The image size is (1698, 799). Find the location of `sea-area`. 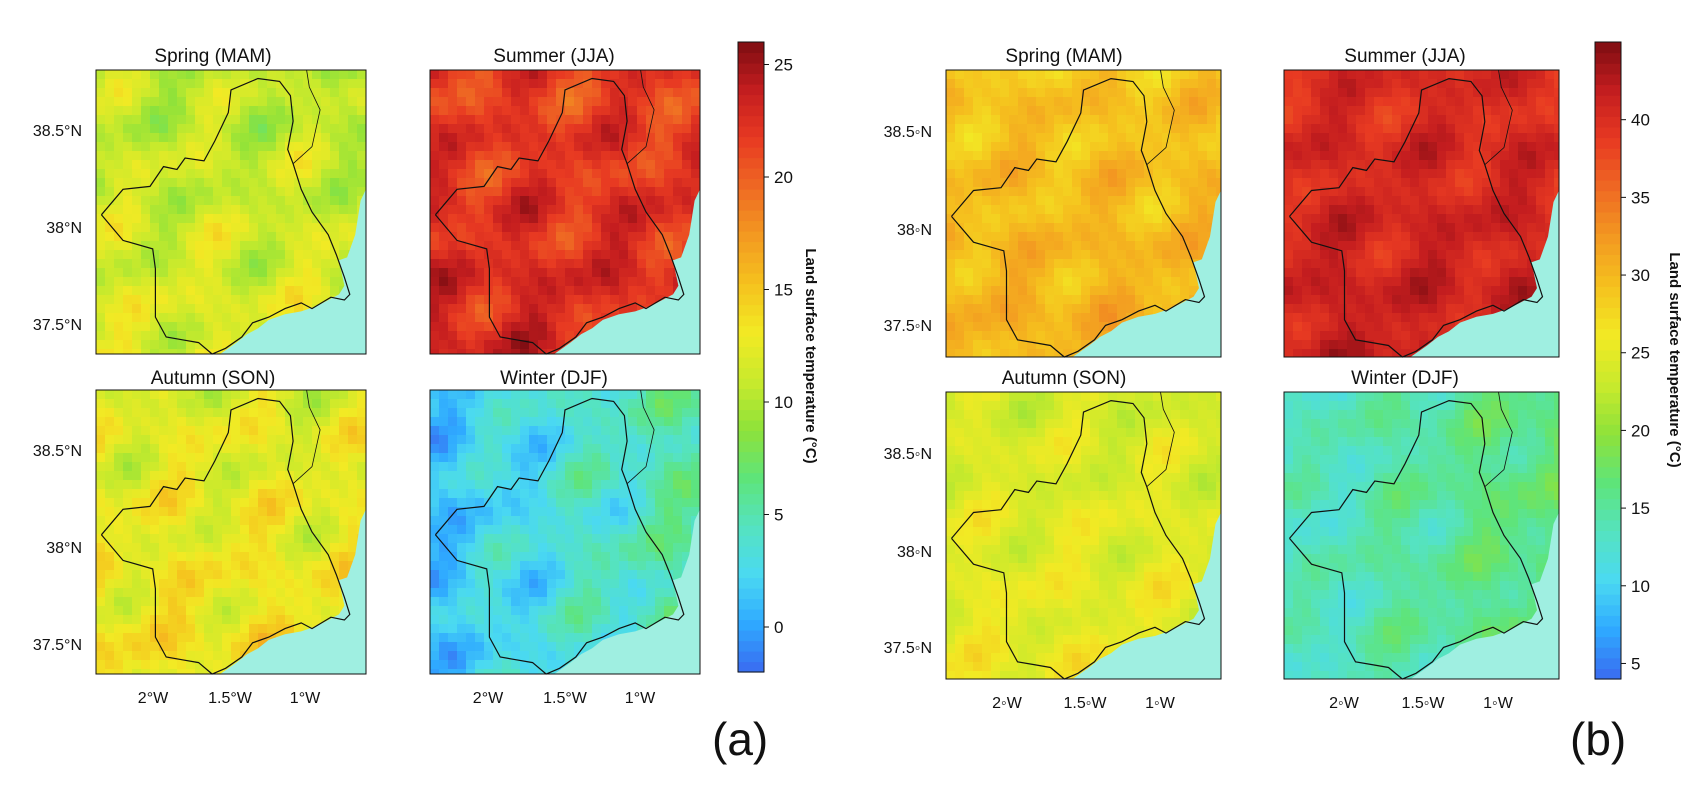

sea-area is located at coordinates (293, 271).